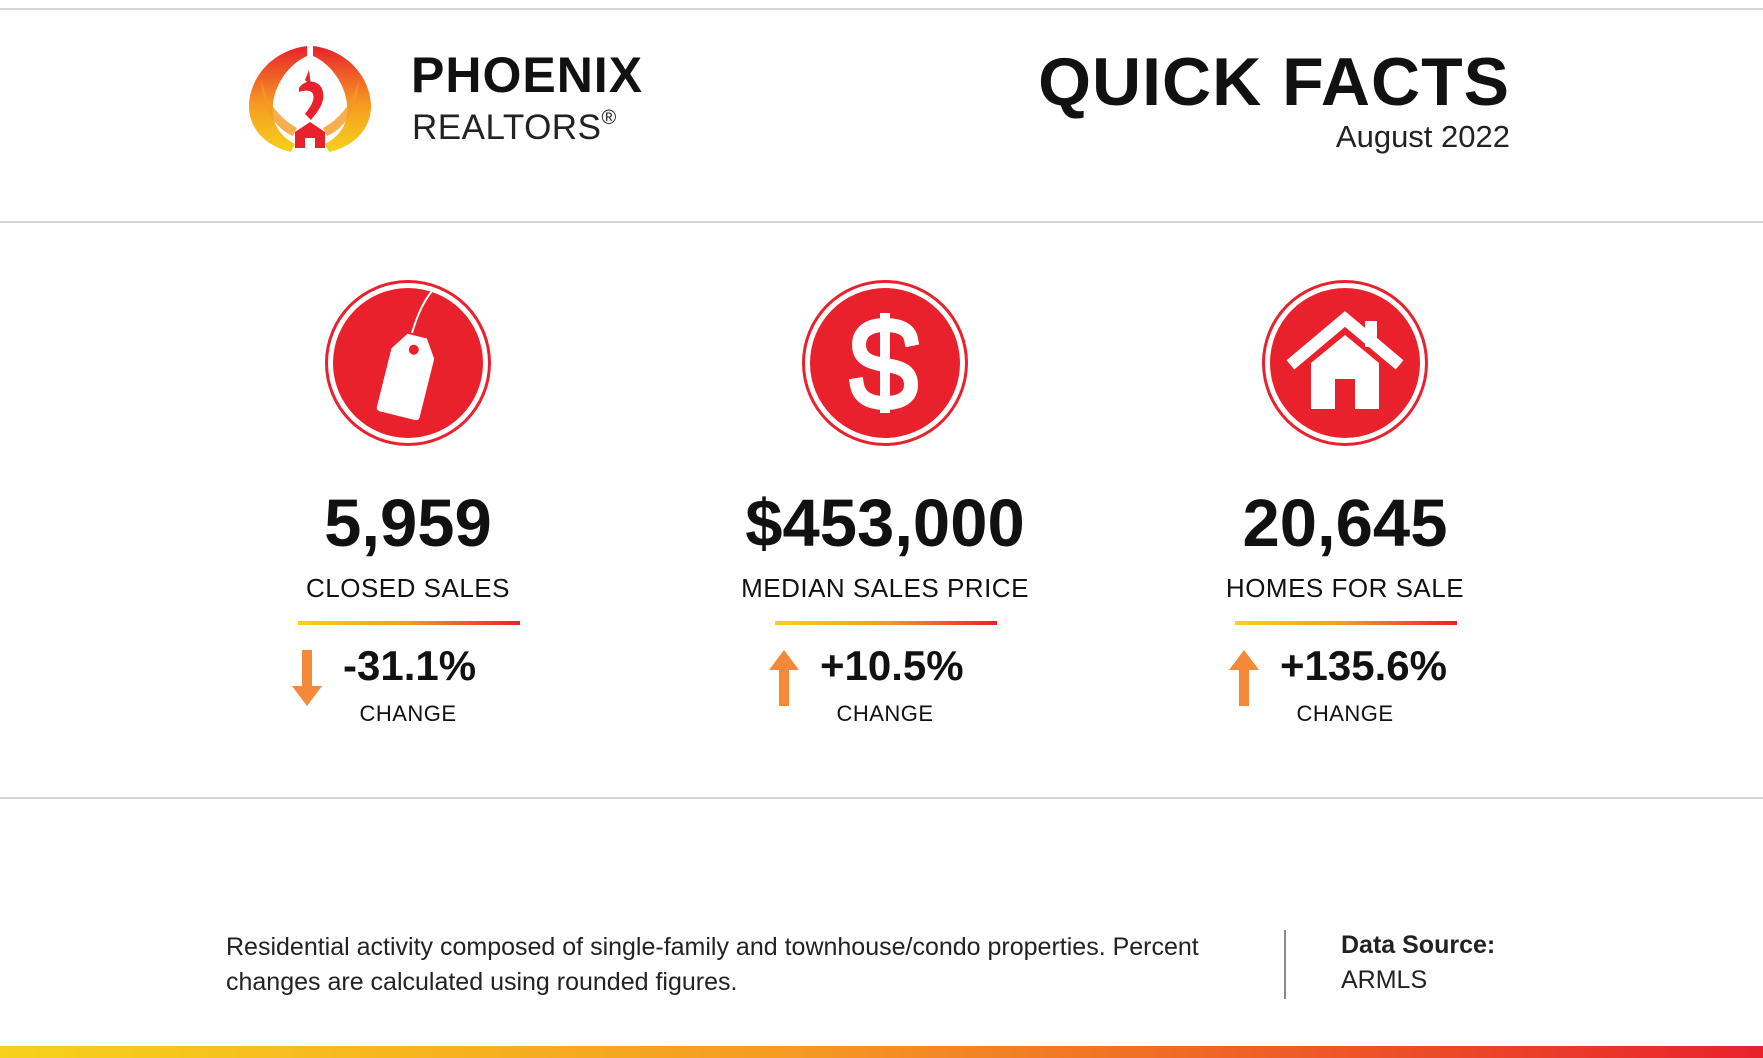 This screenshot has width=1763, height=1058. What do you see at coordinates (892, 665) in the screenshot?
I see `stat-change: +10.5%` at bounding box center [892, 665].